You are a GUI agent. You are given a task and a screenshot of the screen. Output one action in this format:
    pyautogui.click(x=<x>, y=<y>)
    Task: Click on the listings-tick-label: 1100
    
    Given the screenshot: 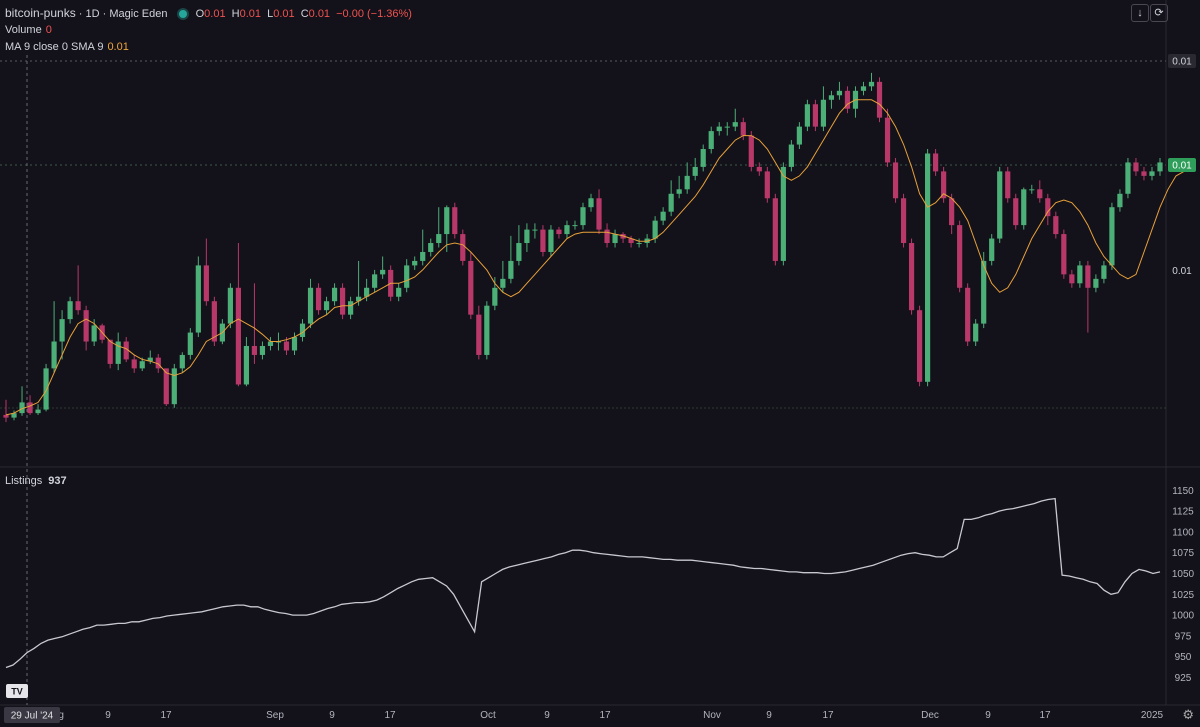 What is the action you would take?
    pyautogui.click(x=1183, y=532)
    